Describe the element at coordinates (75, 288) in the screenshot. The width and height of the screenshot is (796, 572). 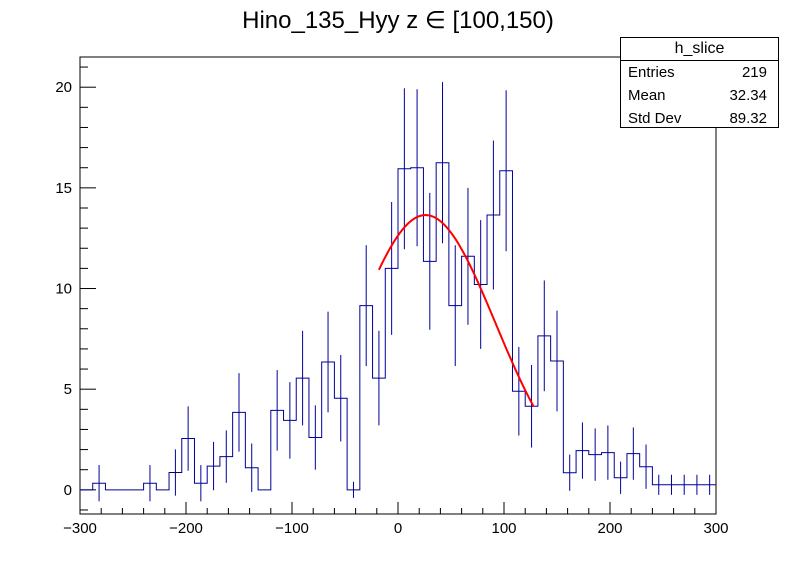
I see `y-axis: 0 5 10 15 20` at that location.